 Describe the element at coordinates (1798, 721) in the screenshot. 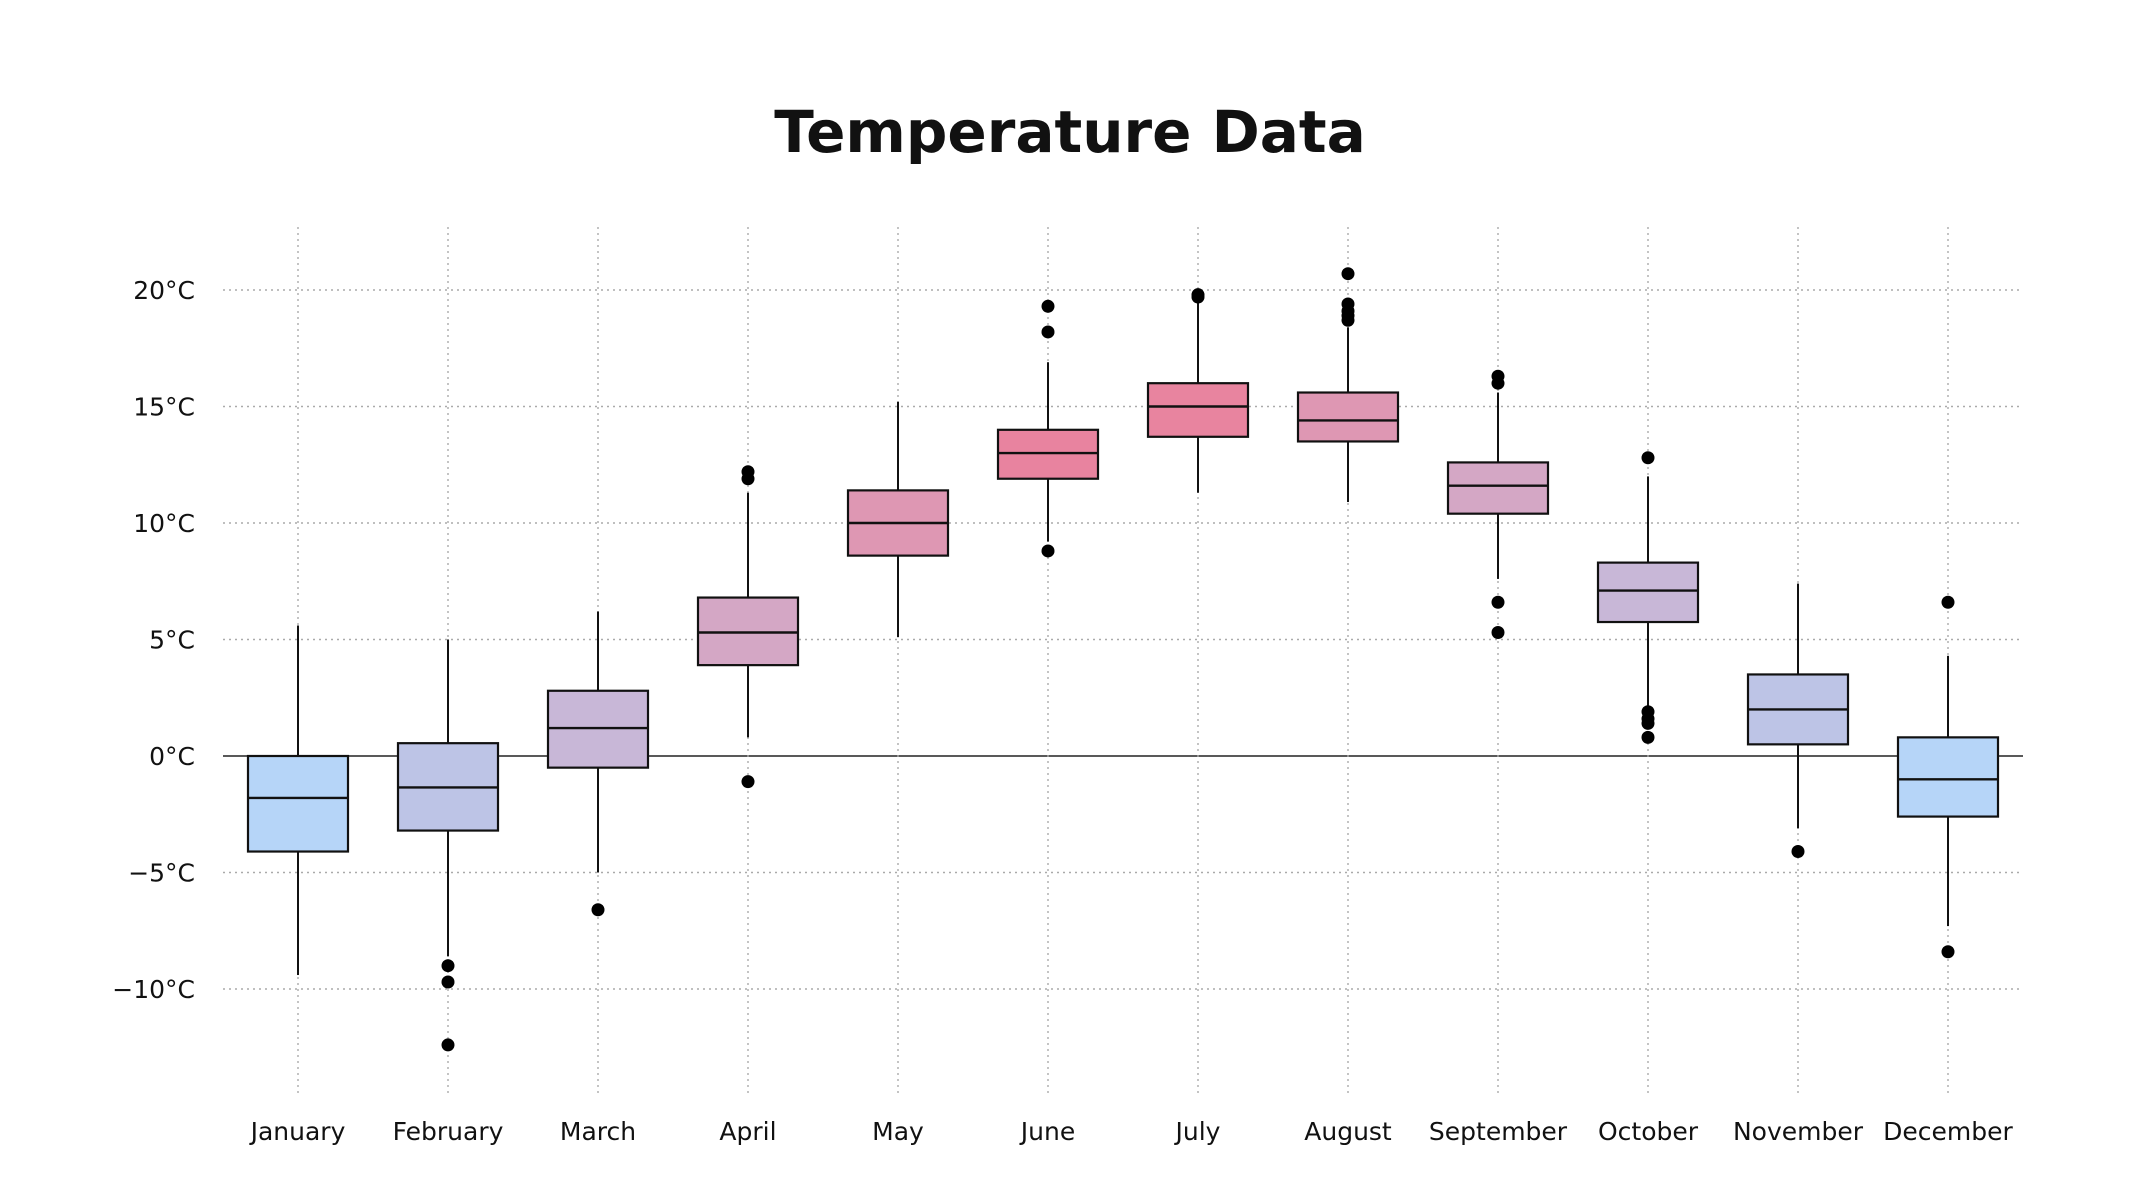

I see `box-november` at that location.